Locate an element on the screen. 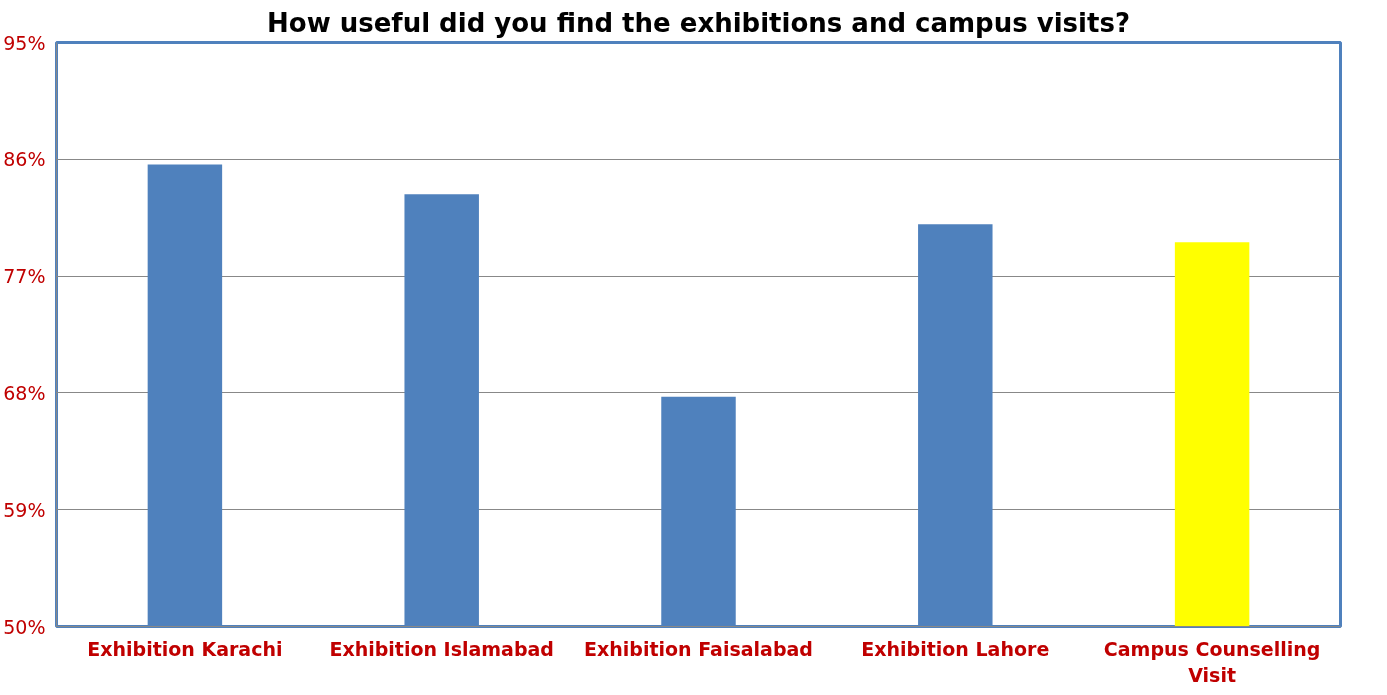 This screenshot has width=1387, height=695. y-tick-label: 59% is located at coordinates (24, 509).